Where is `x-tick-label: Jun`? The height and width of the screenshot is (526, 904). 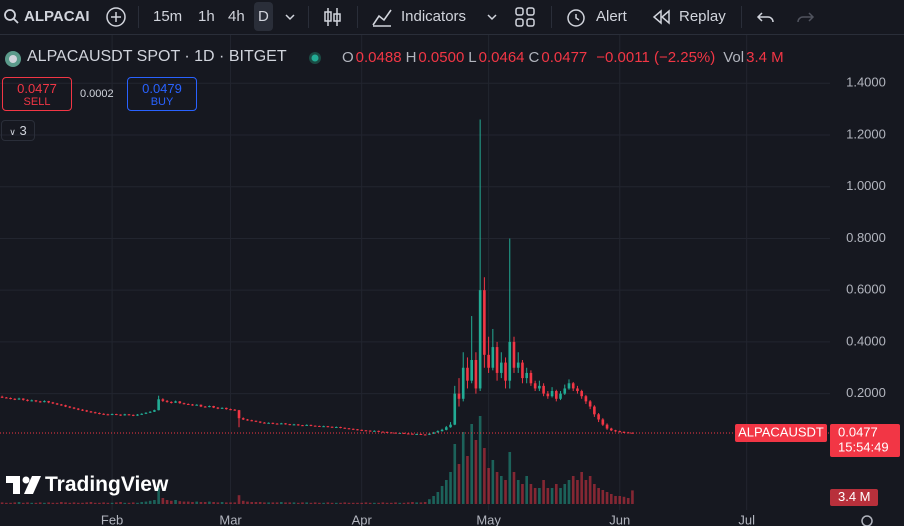
x-tick-label: Jun is located at coordinates (619, 519).